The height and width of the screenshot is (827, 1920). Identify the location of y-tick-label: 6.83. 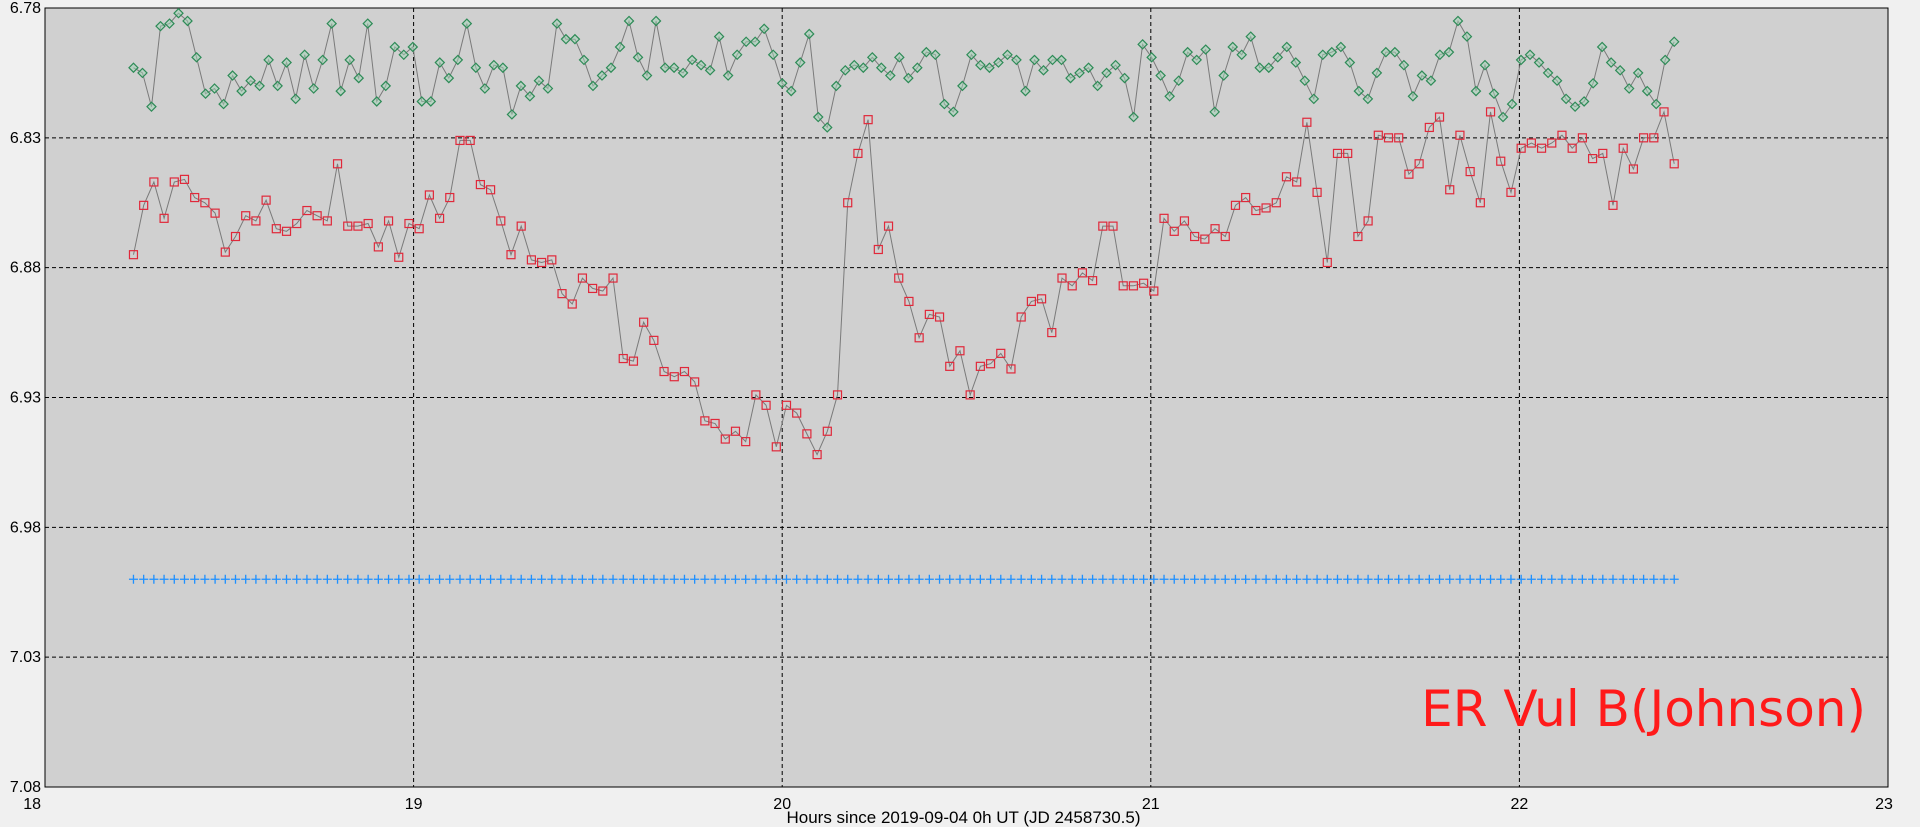
(25, 138).